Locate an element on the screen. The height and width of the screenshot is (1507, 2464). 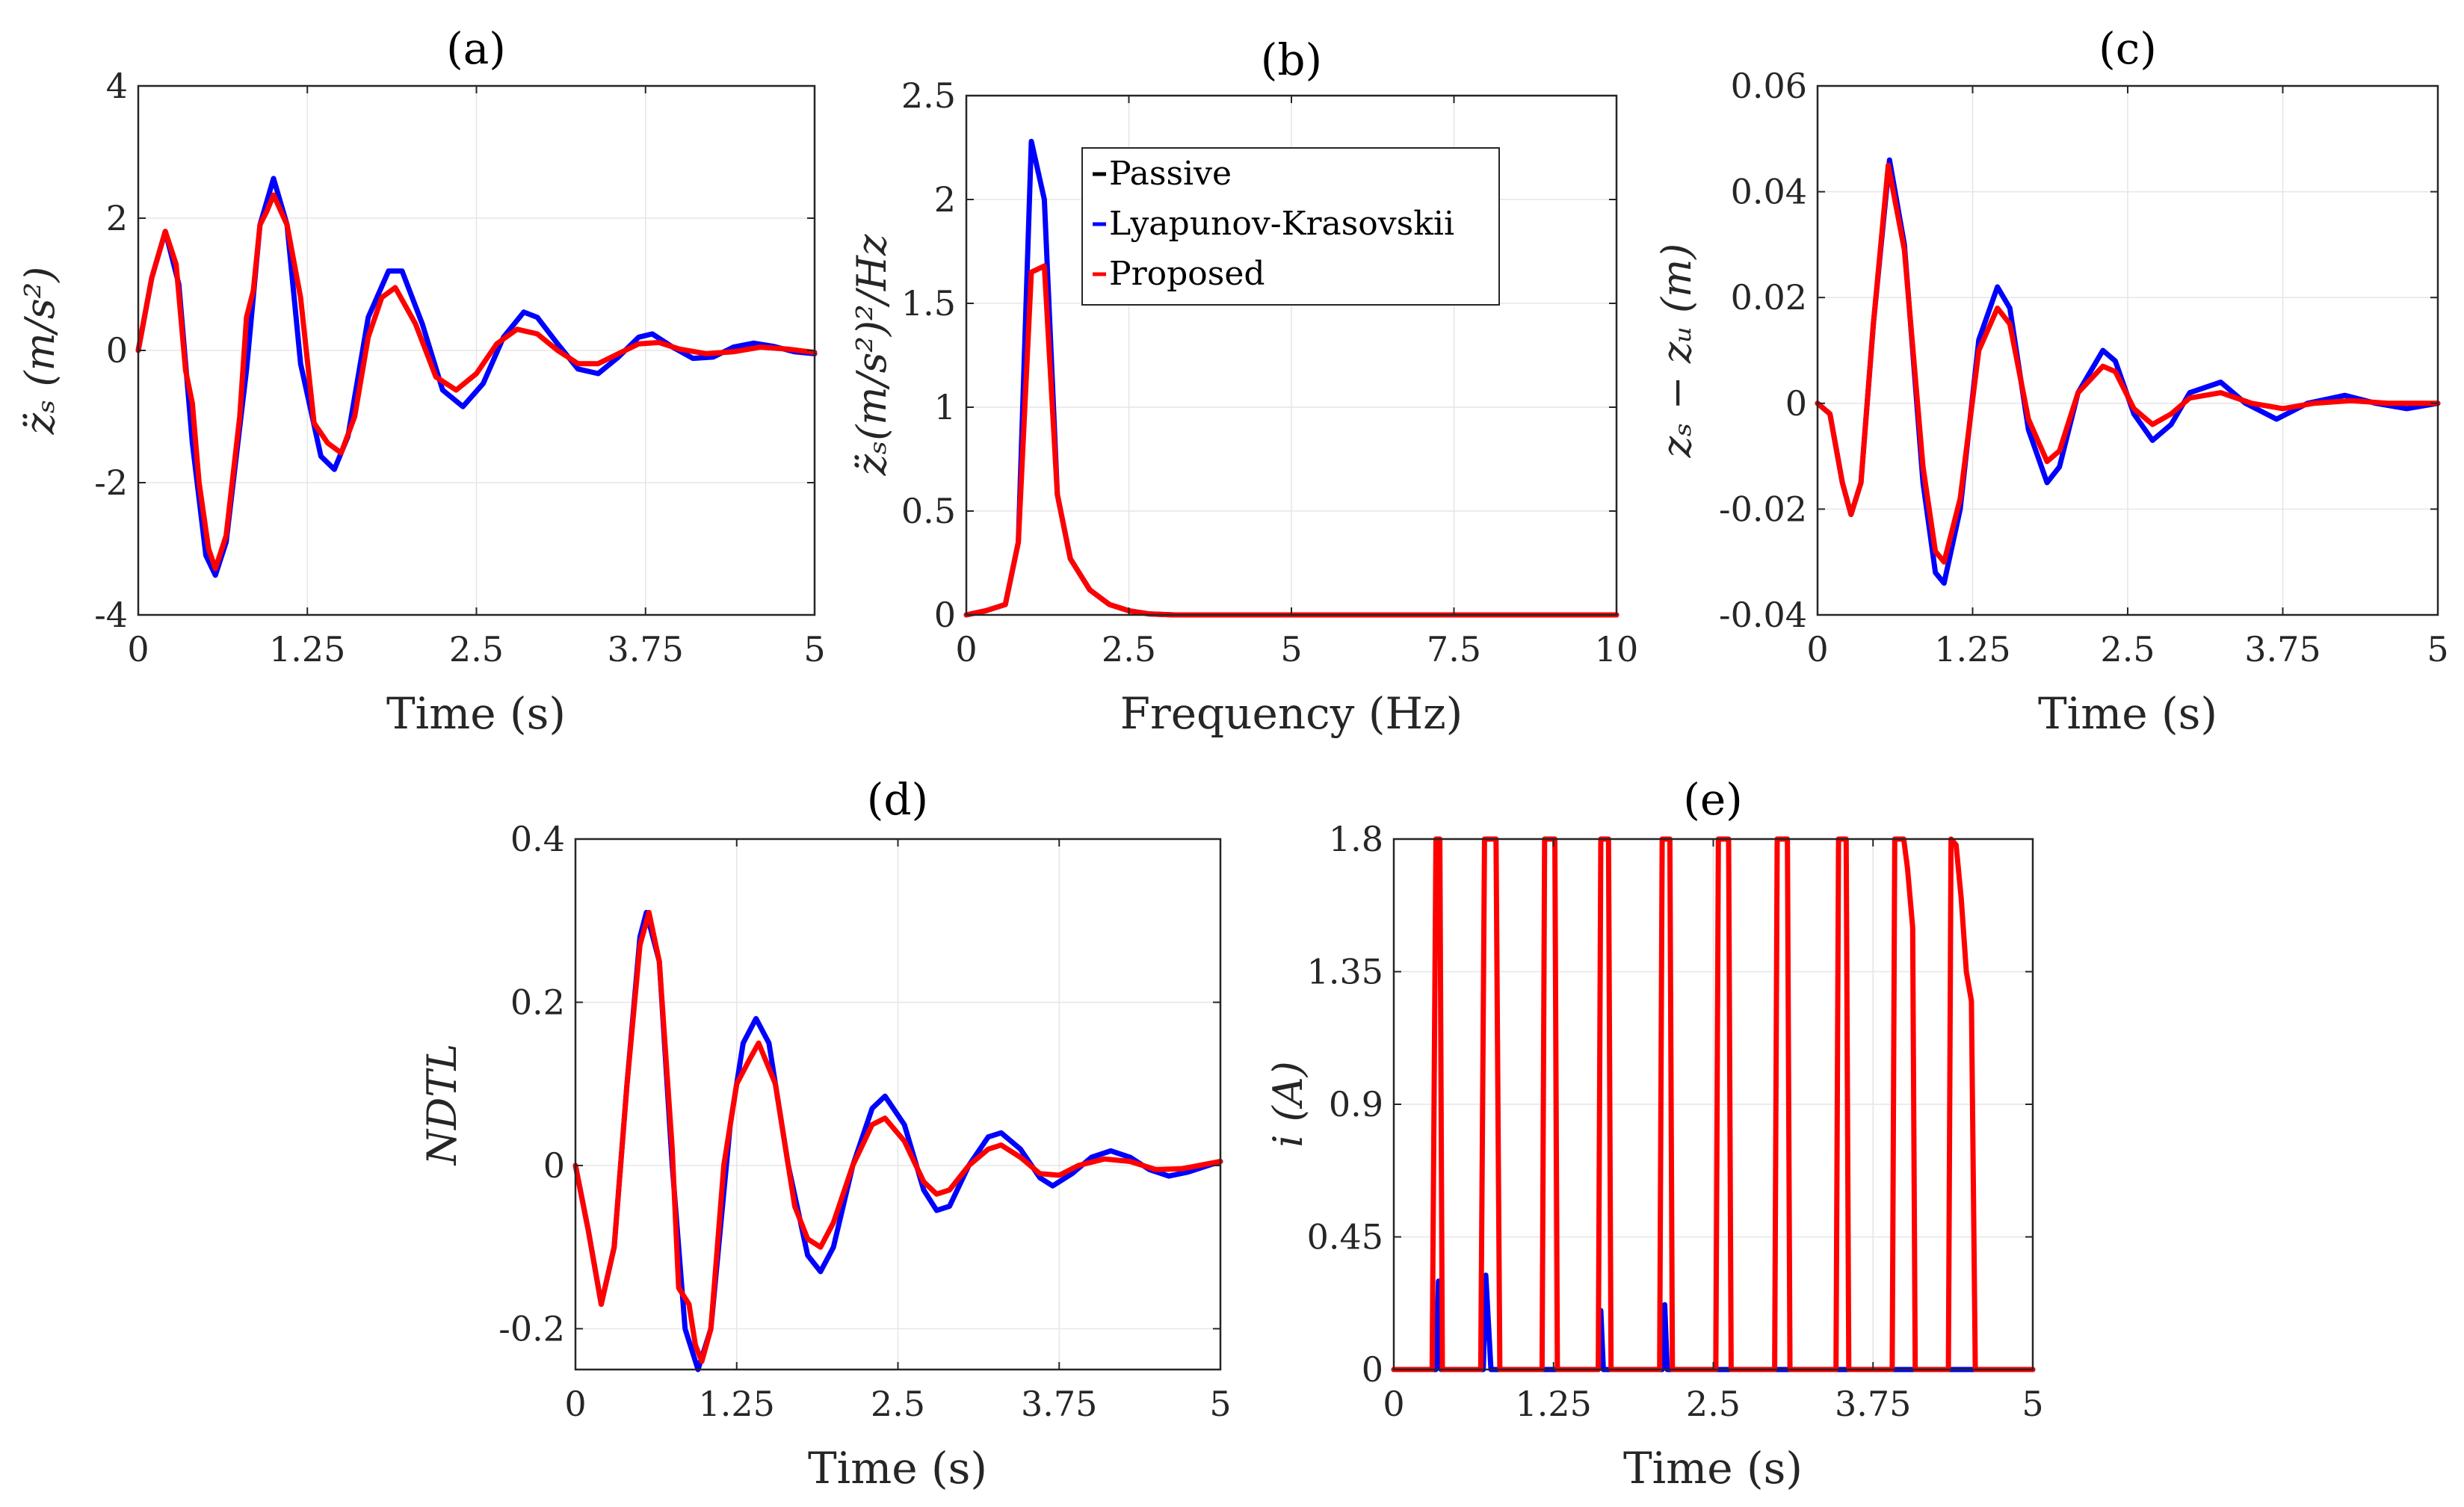
x-tick-label-d-2: 2.5 is located at coordinates (898, 1404).